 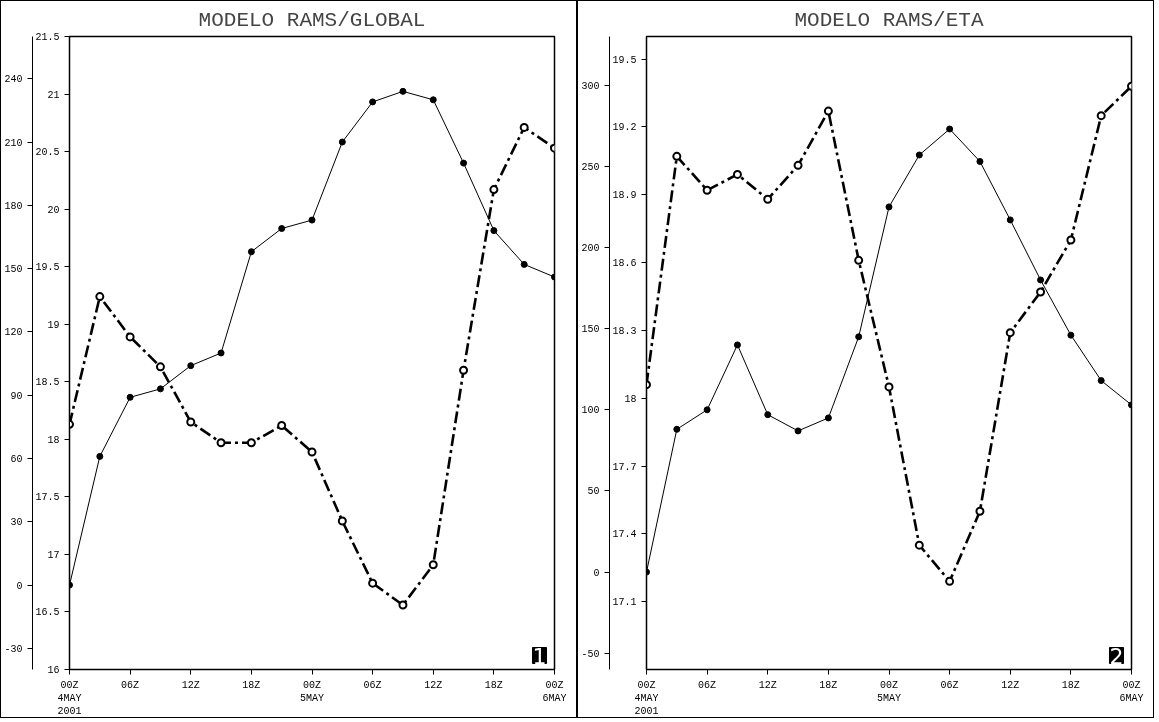 I want to click on y2-tick-label: 17.1, so click(x=624, y=603).